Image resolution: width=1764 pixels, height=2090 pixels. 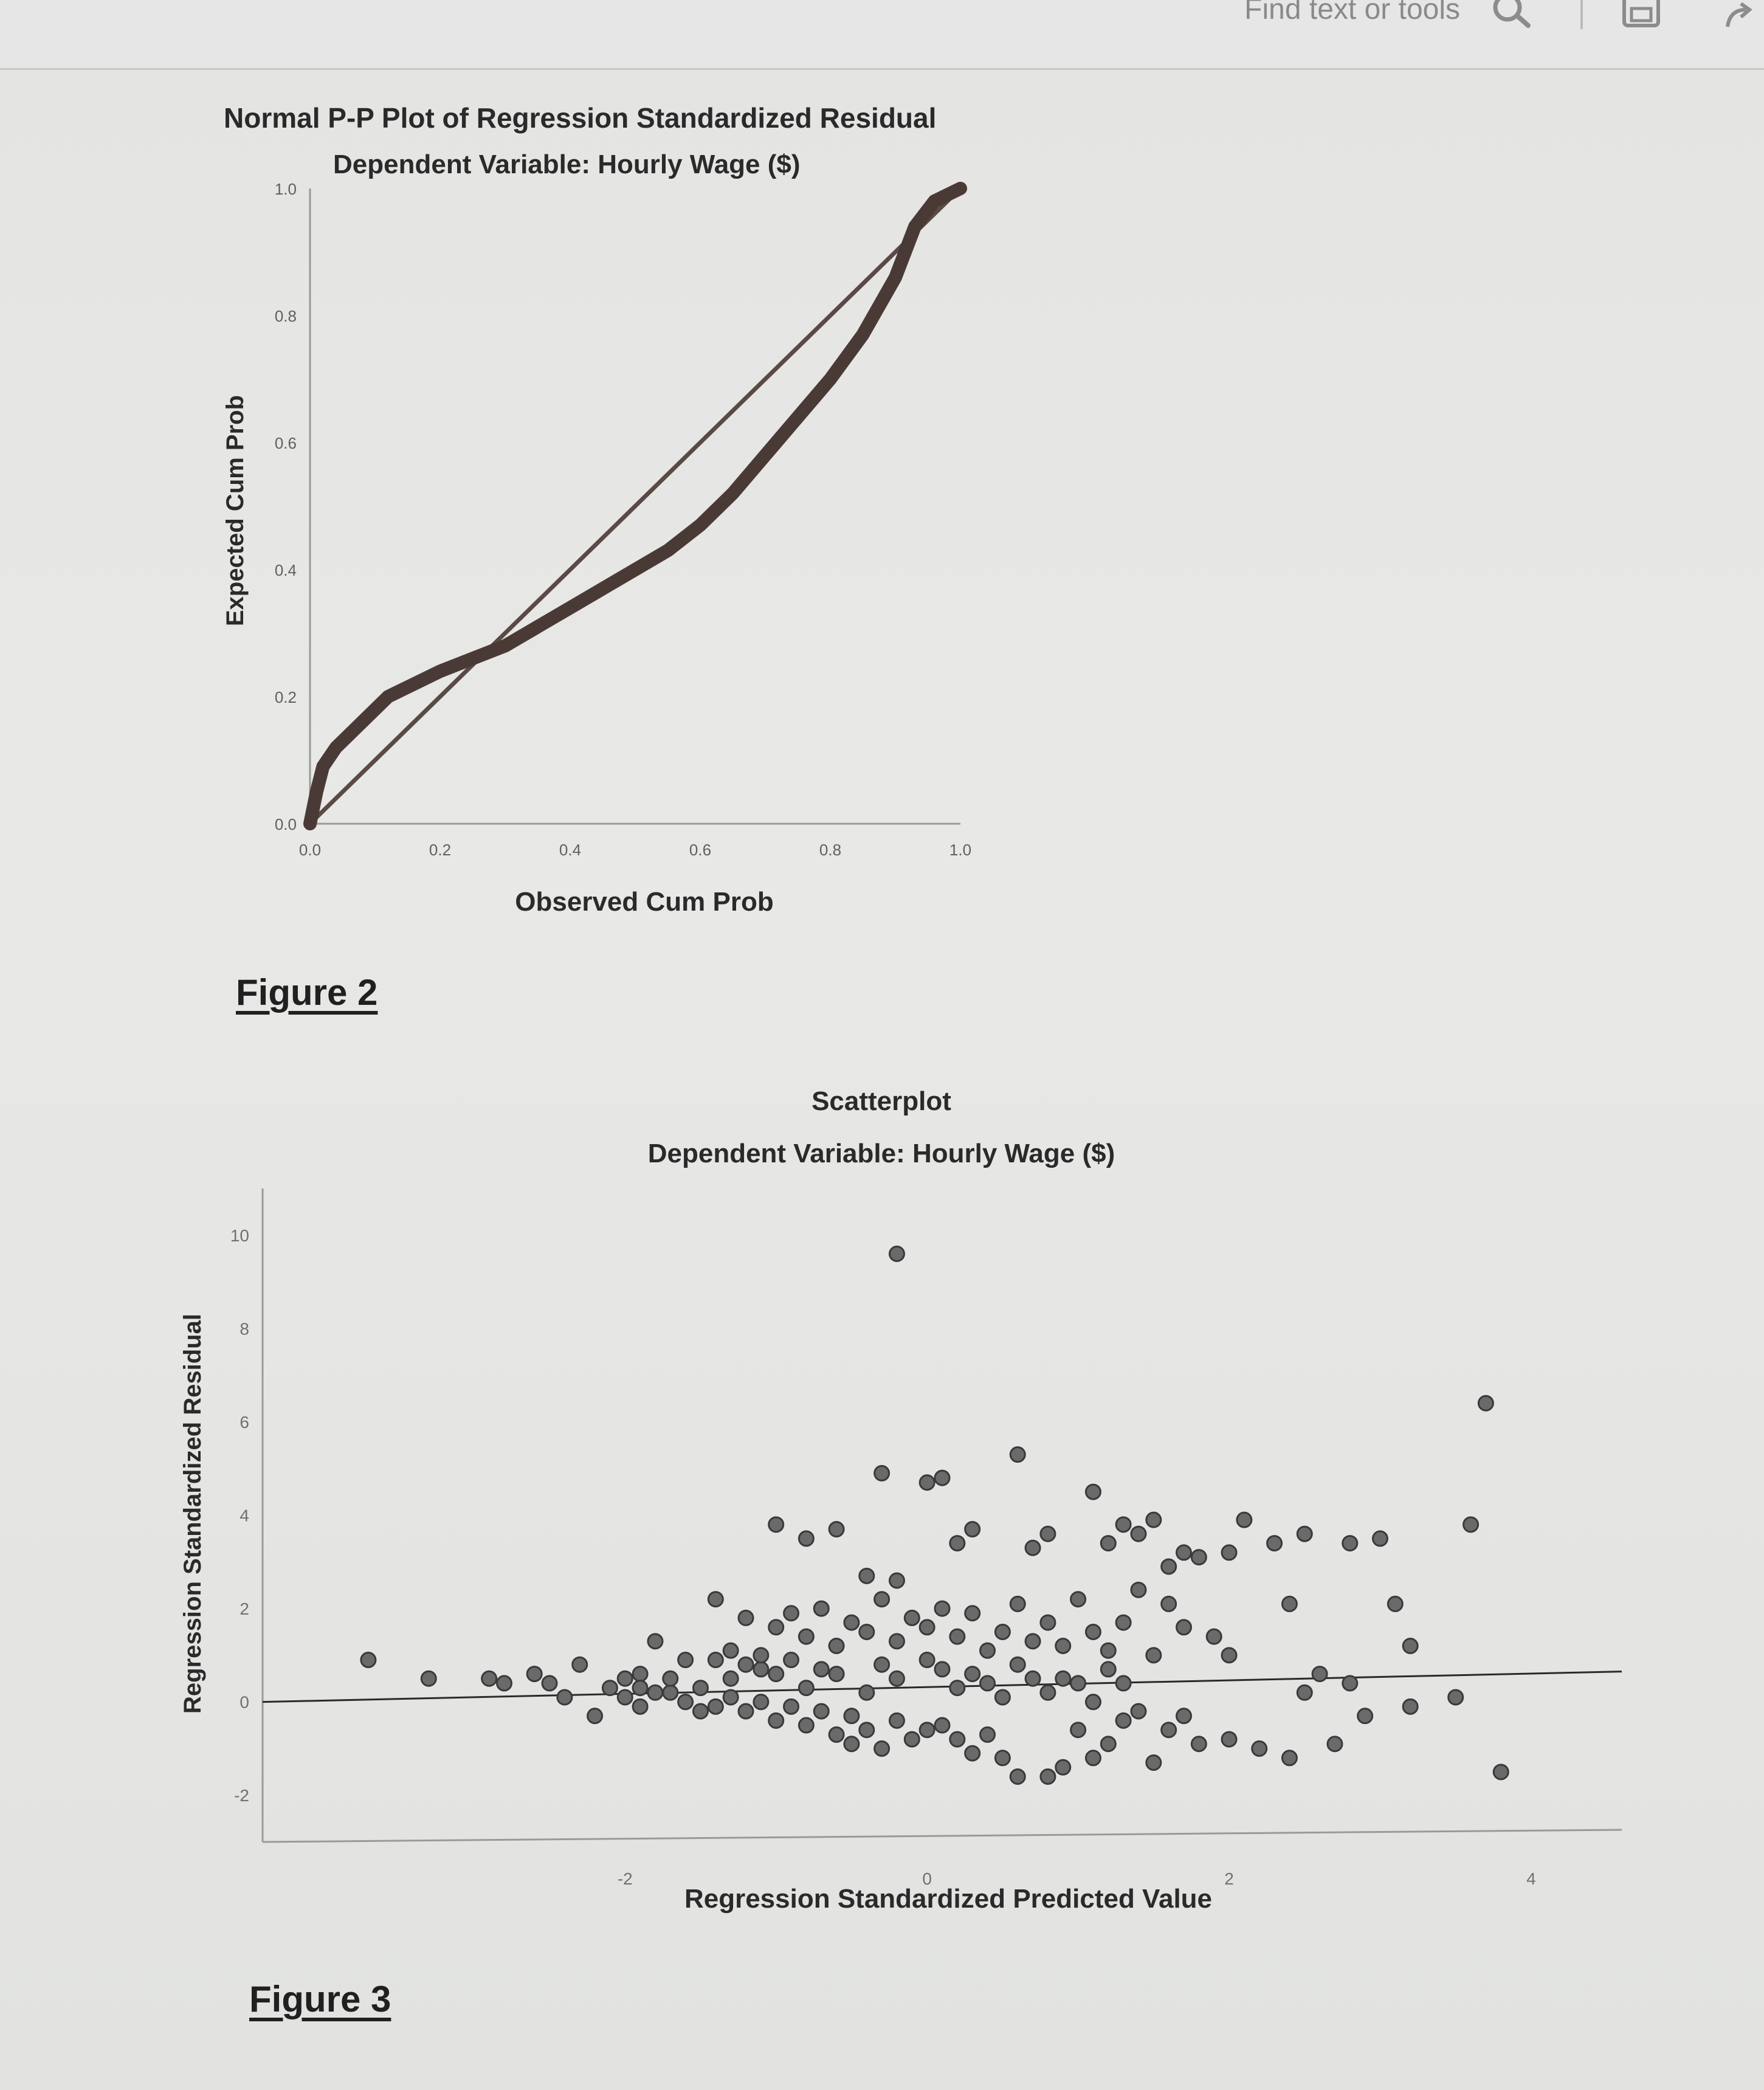 I want to click on pp-y-tick-label: 0.6, so click(x=286, y=443).